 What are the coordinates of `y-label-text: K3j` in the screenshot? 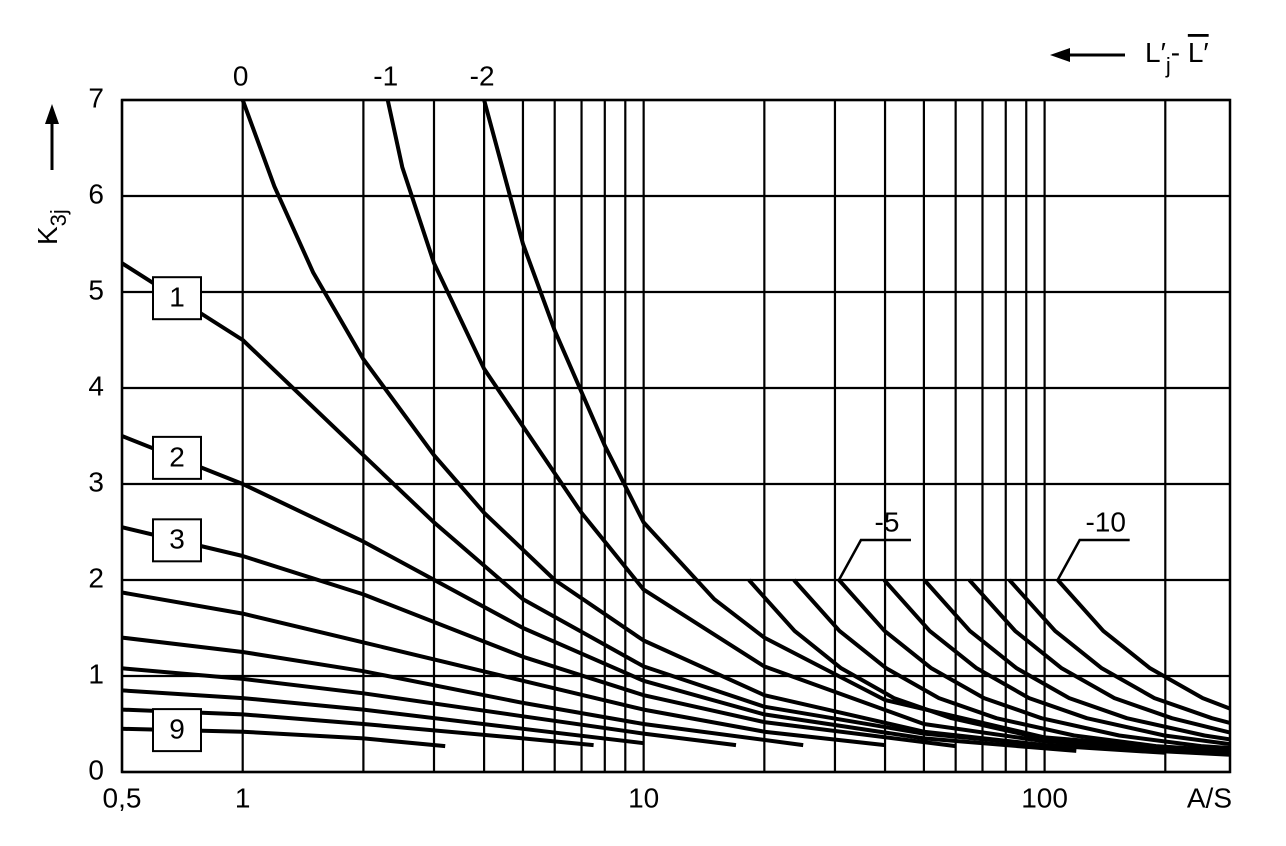 It's located at (51, 227).